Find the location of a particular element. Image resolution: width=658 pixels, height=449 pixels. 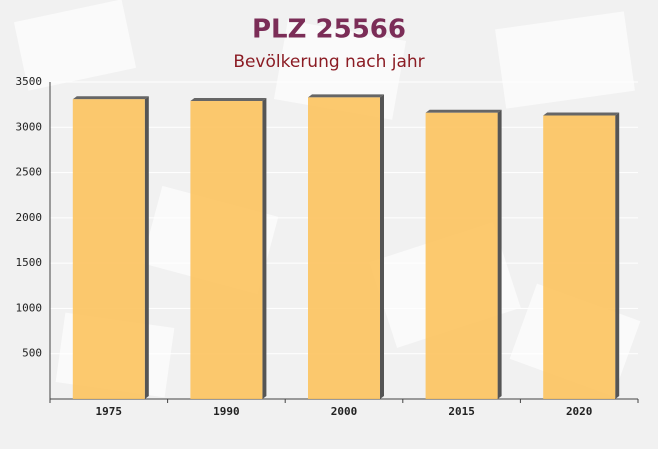

x-tick-label: 2000 is located at coordinates (344, 411).